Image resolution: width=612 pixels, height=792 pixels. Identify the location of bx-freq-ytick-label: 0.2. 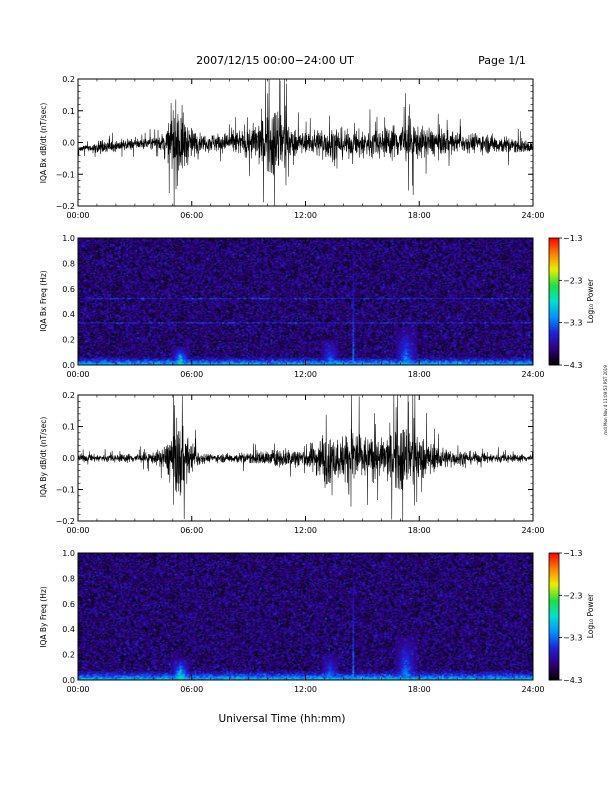
(68, 340).